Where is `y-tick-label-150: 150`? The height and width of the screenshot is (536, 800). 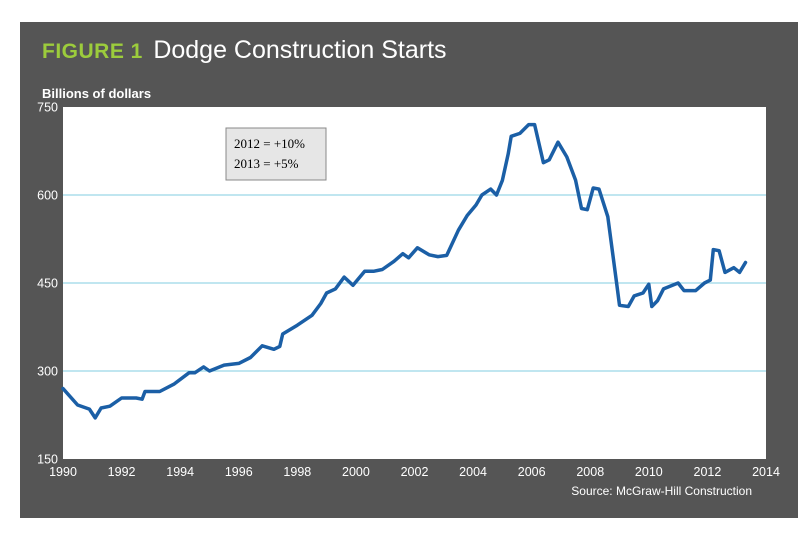 y-tick-label-150: 150 is located at coordinates (47, 460).